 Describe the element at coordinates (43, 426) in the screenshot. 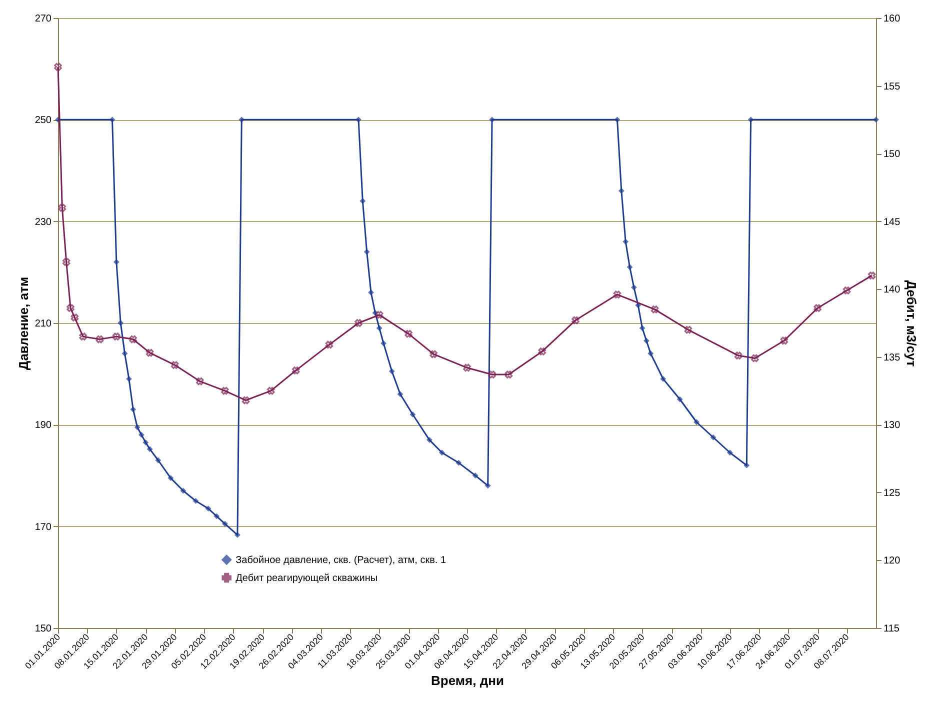

I see `y-tick-label: 190` at that location.